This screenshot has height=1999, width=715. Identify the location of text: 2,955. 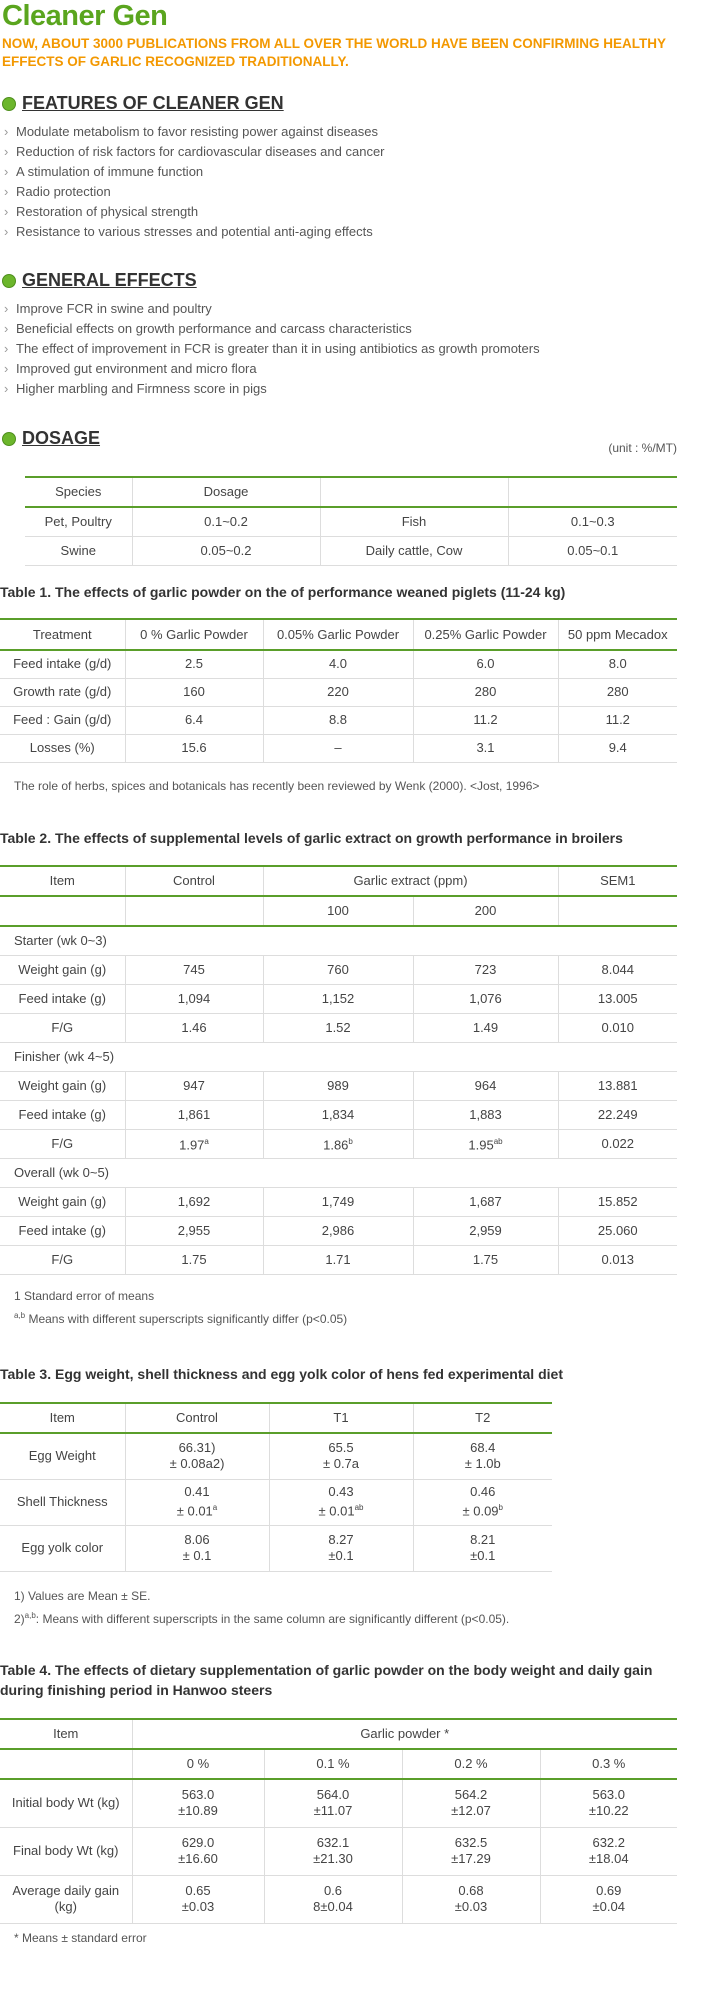
(194, 1230).